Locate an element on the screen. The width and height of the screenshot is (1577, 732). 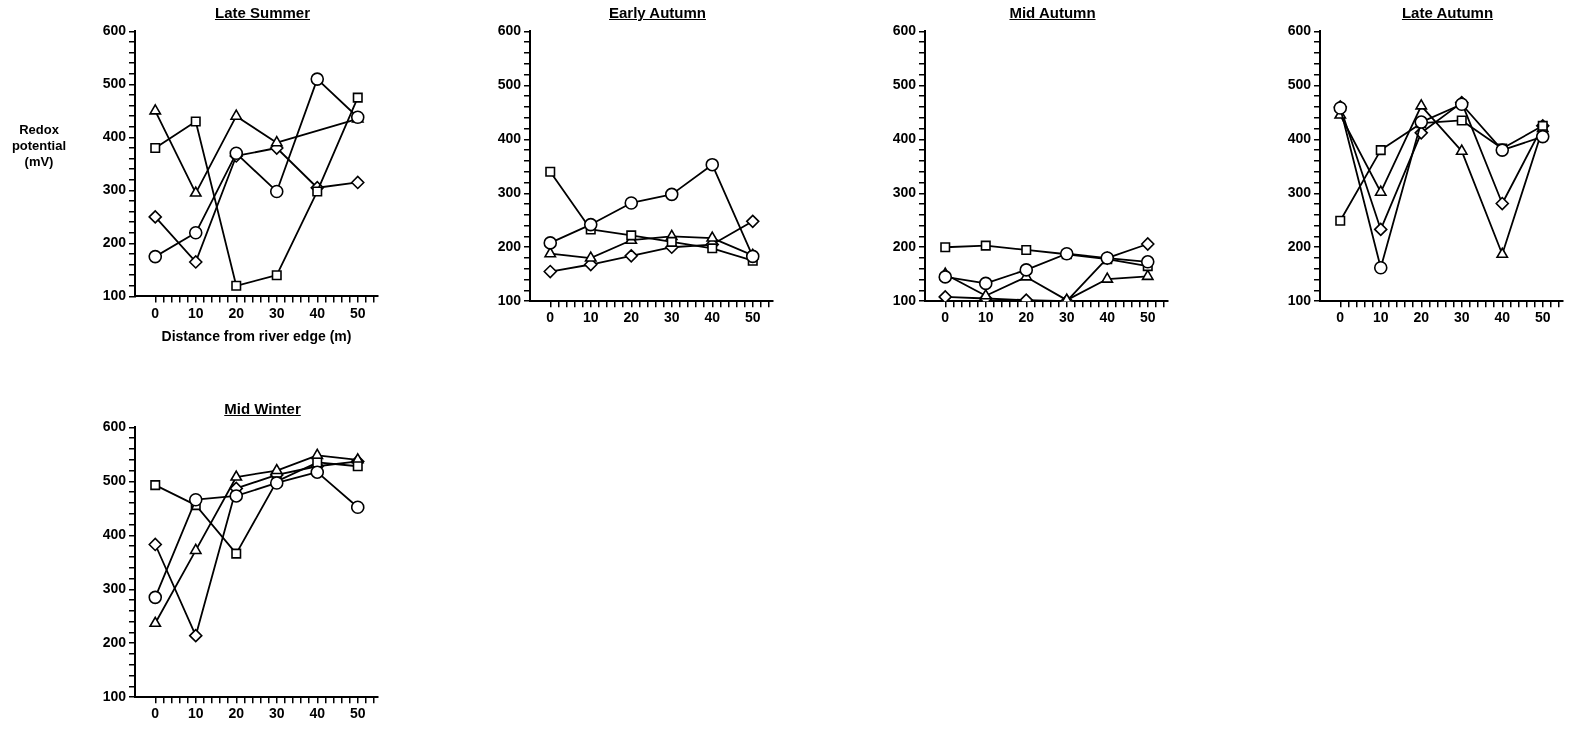
y-axis-title: Redox potential (mV) is located at coordinates (39, 146).